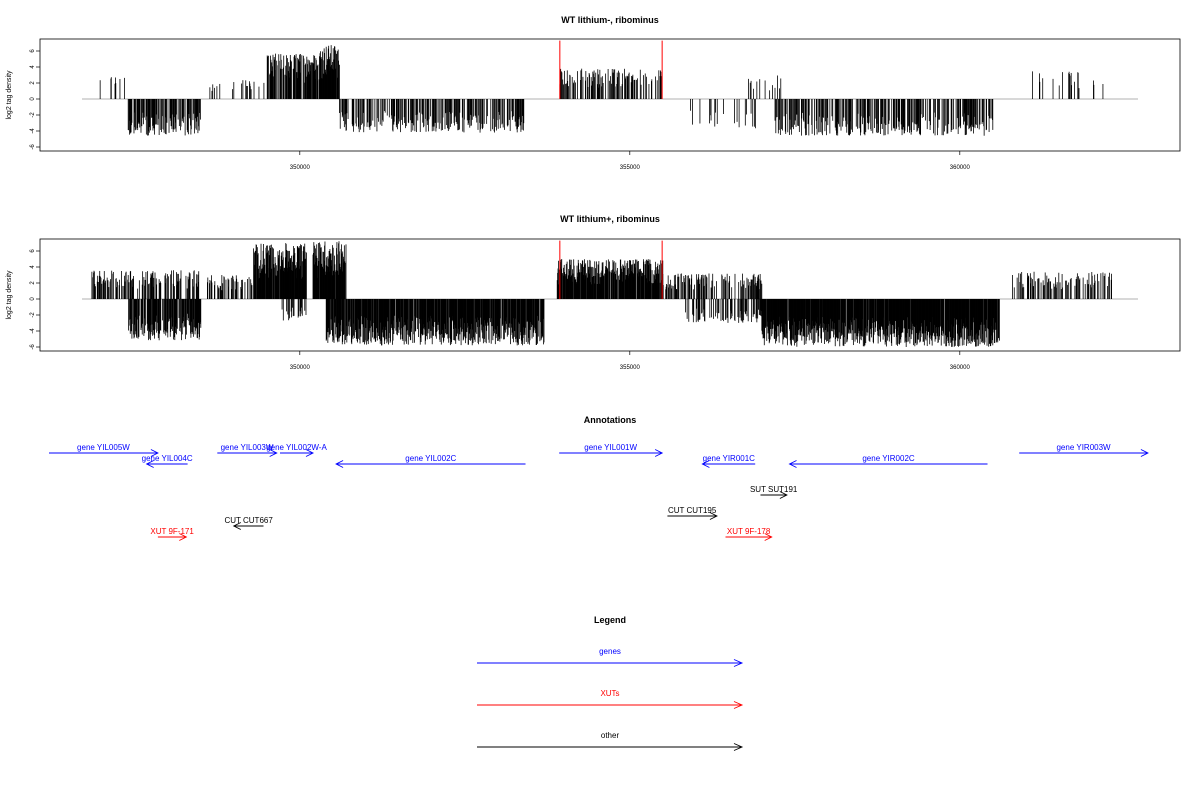 This screenshot has width=1200, height=800. I want to click on annotations-title: Annotations, so click(610, 420).